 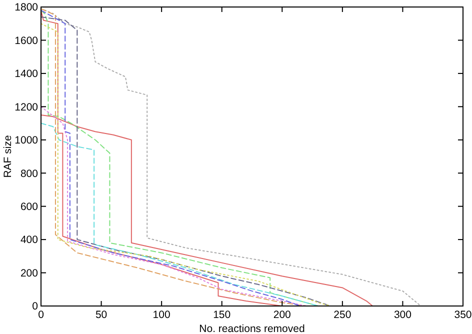 I want to click on y-tick-label: 400, so click(x=29, y=240).